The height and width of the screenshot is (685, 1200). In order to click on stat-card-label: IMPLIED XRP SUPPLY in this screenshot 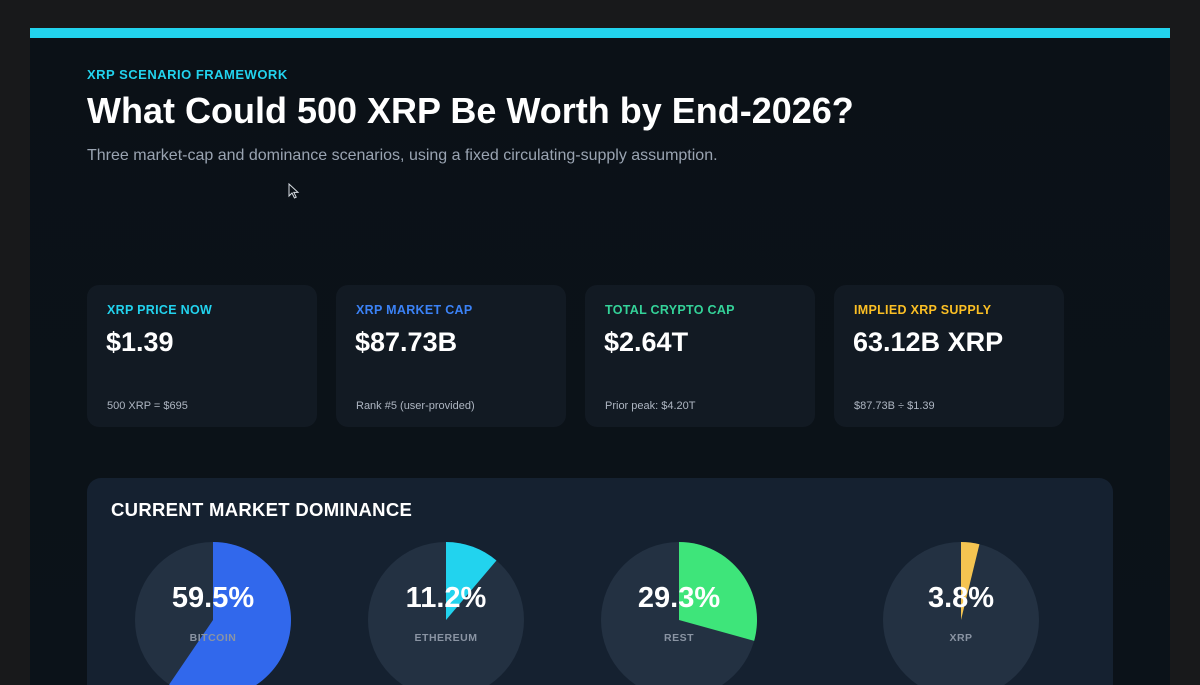, I will do `click(923, 310)`.